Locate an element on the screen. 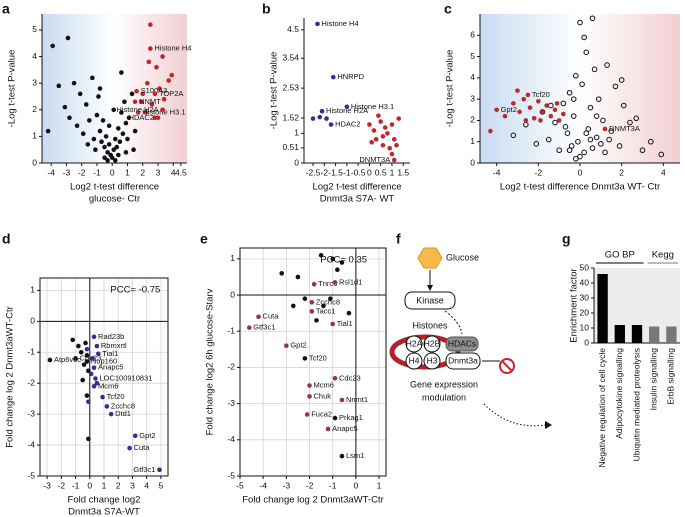 Image resolution: width=685 pixels, height=517 pixels. y-tick-label: 10 is located at coordinates (585, 327).